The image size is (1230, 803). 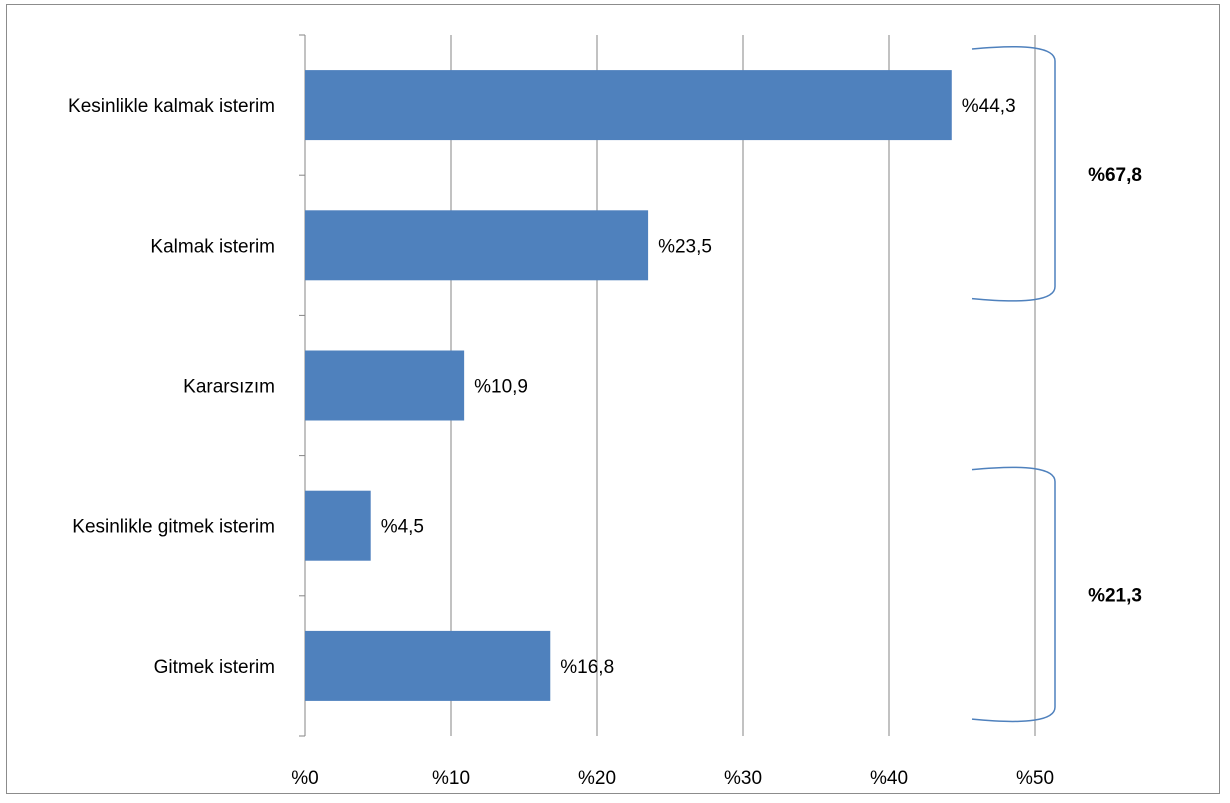 I want to click on x-tick-label: %30, so click(x=743, y=778).